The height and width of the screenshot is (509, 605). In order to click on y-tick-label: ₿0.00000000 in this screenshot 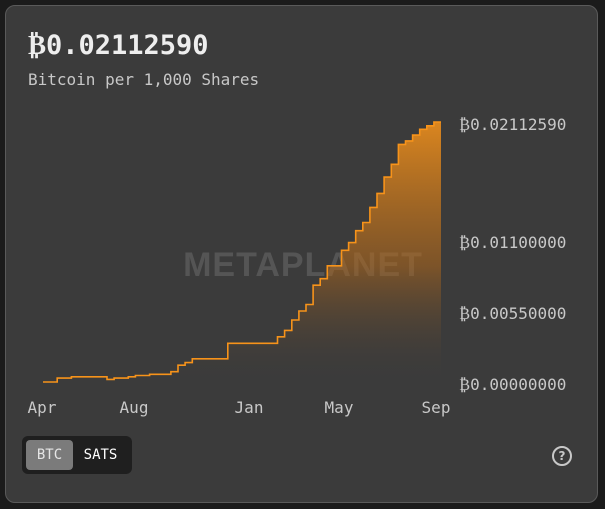, I will do `click(512, 384)`.